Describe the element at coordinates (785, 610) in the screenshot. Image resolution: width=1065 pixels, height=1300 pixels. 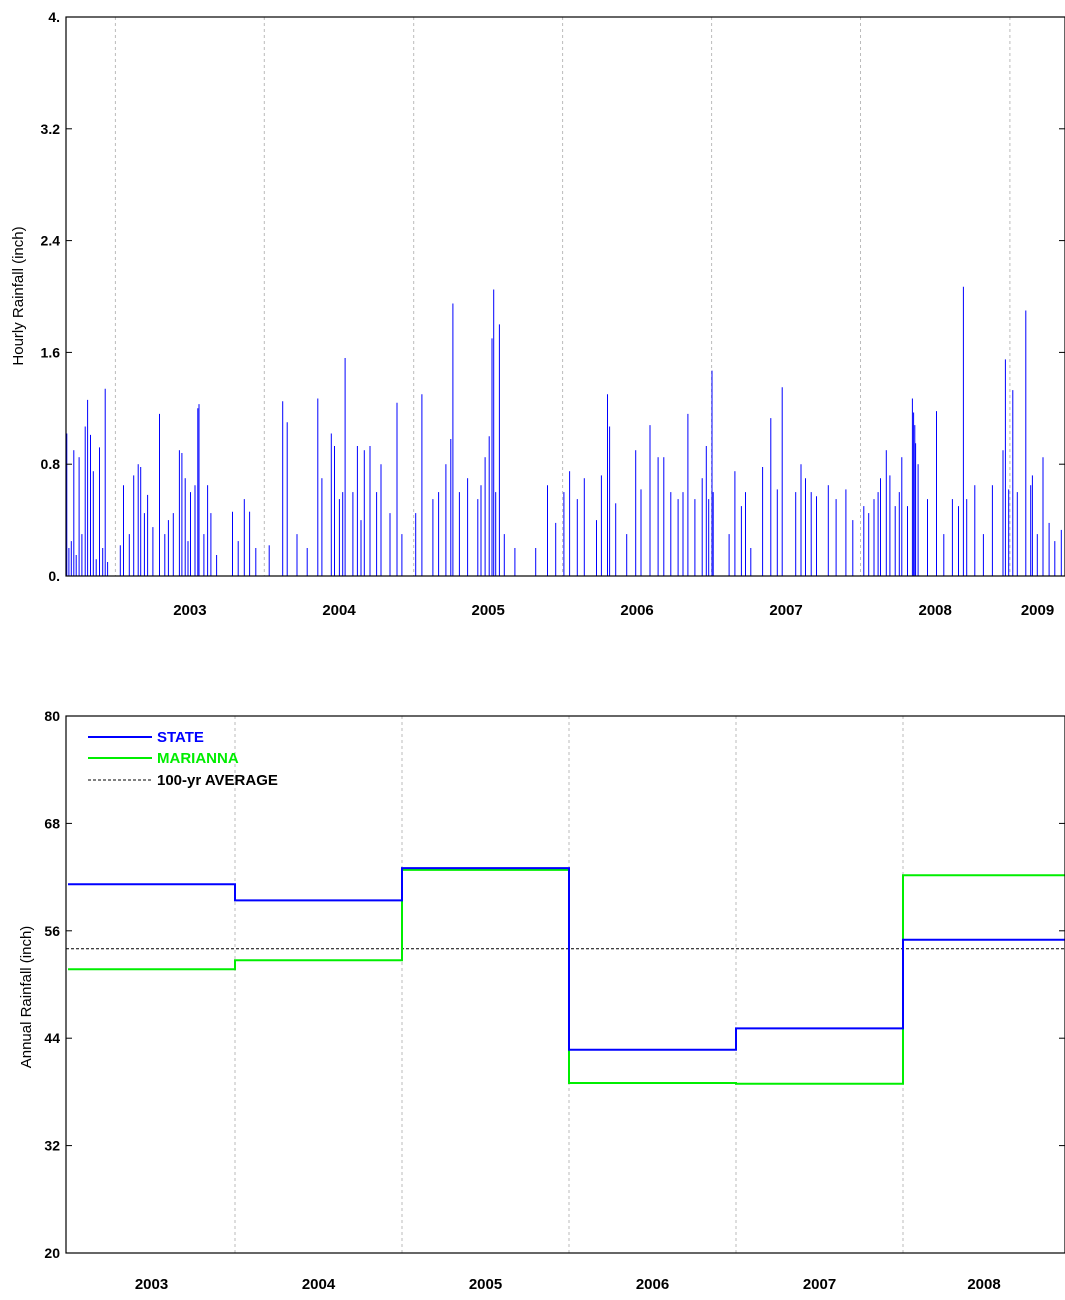
I see `top-xtick-label: 2007` at that location.